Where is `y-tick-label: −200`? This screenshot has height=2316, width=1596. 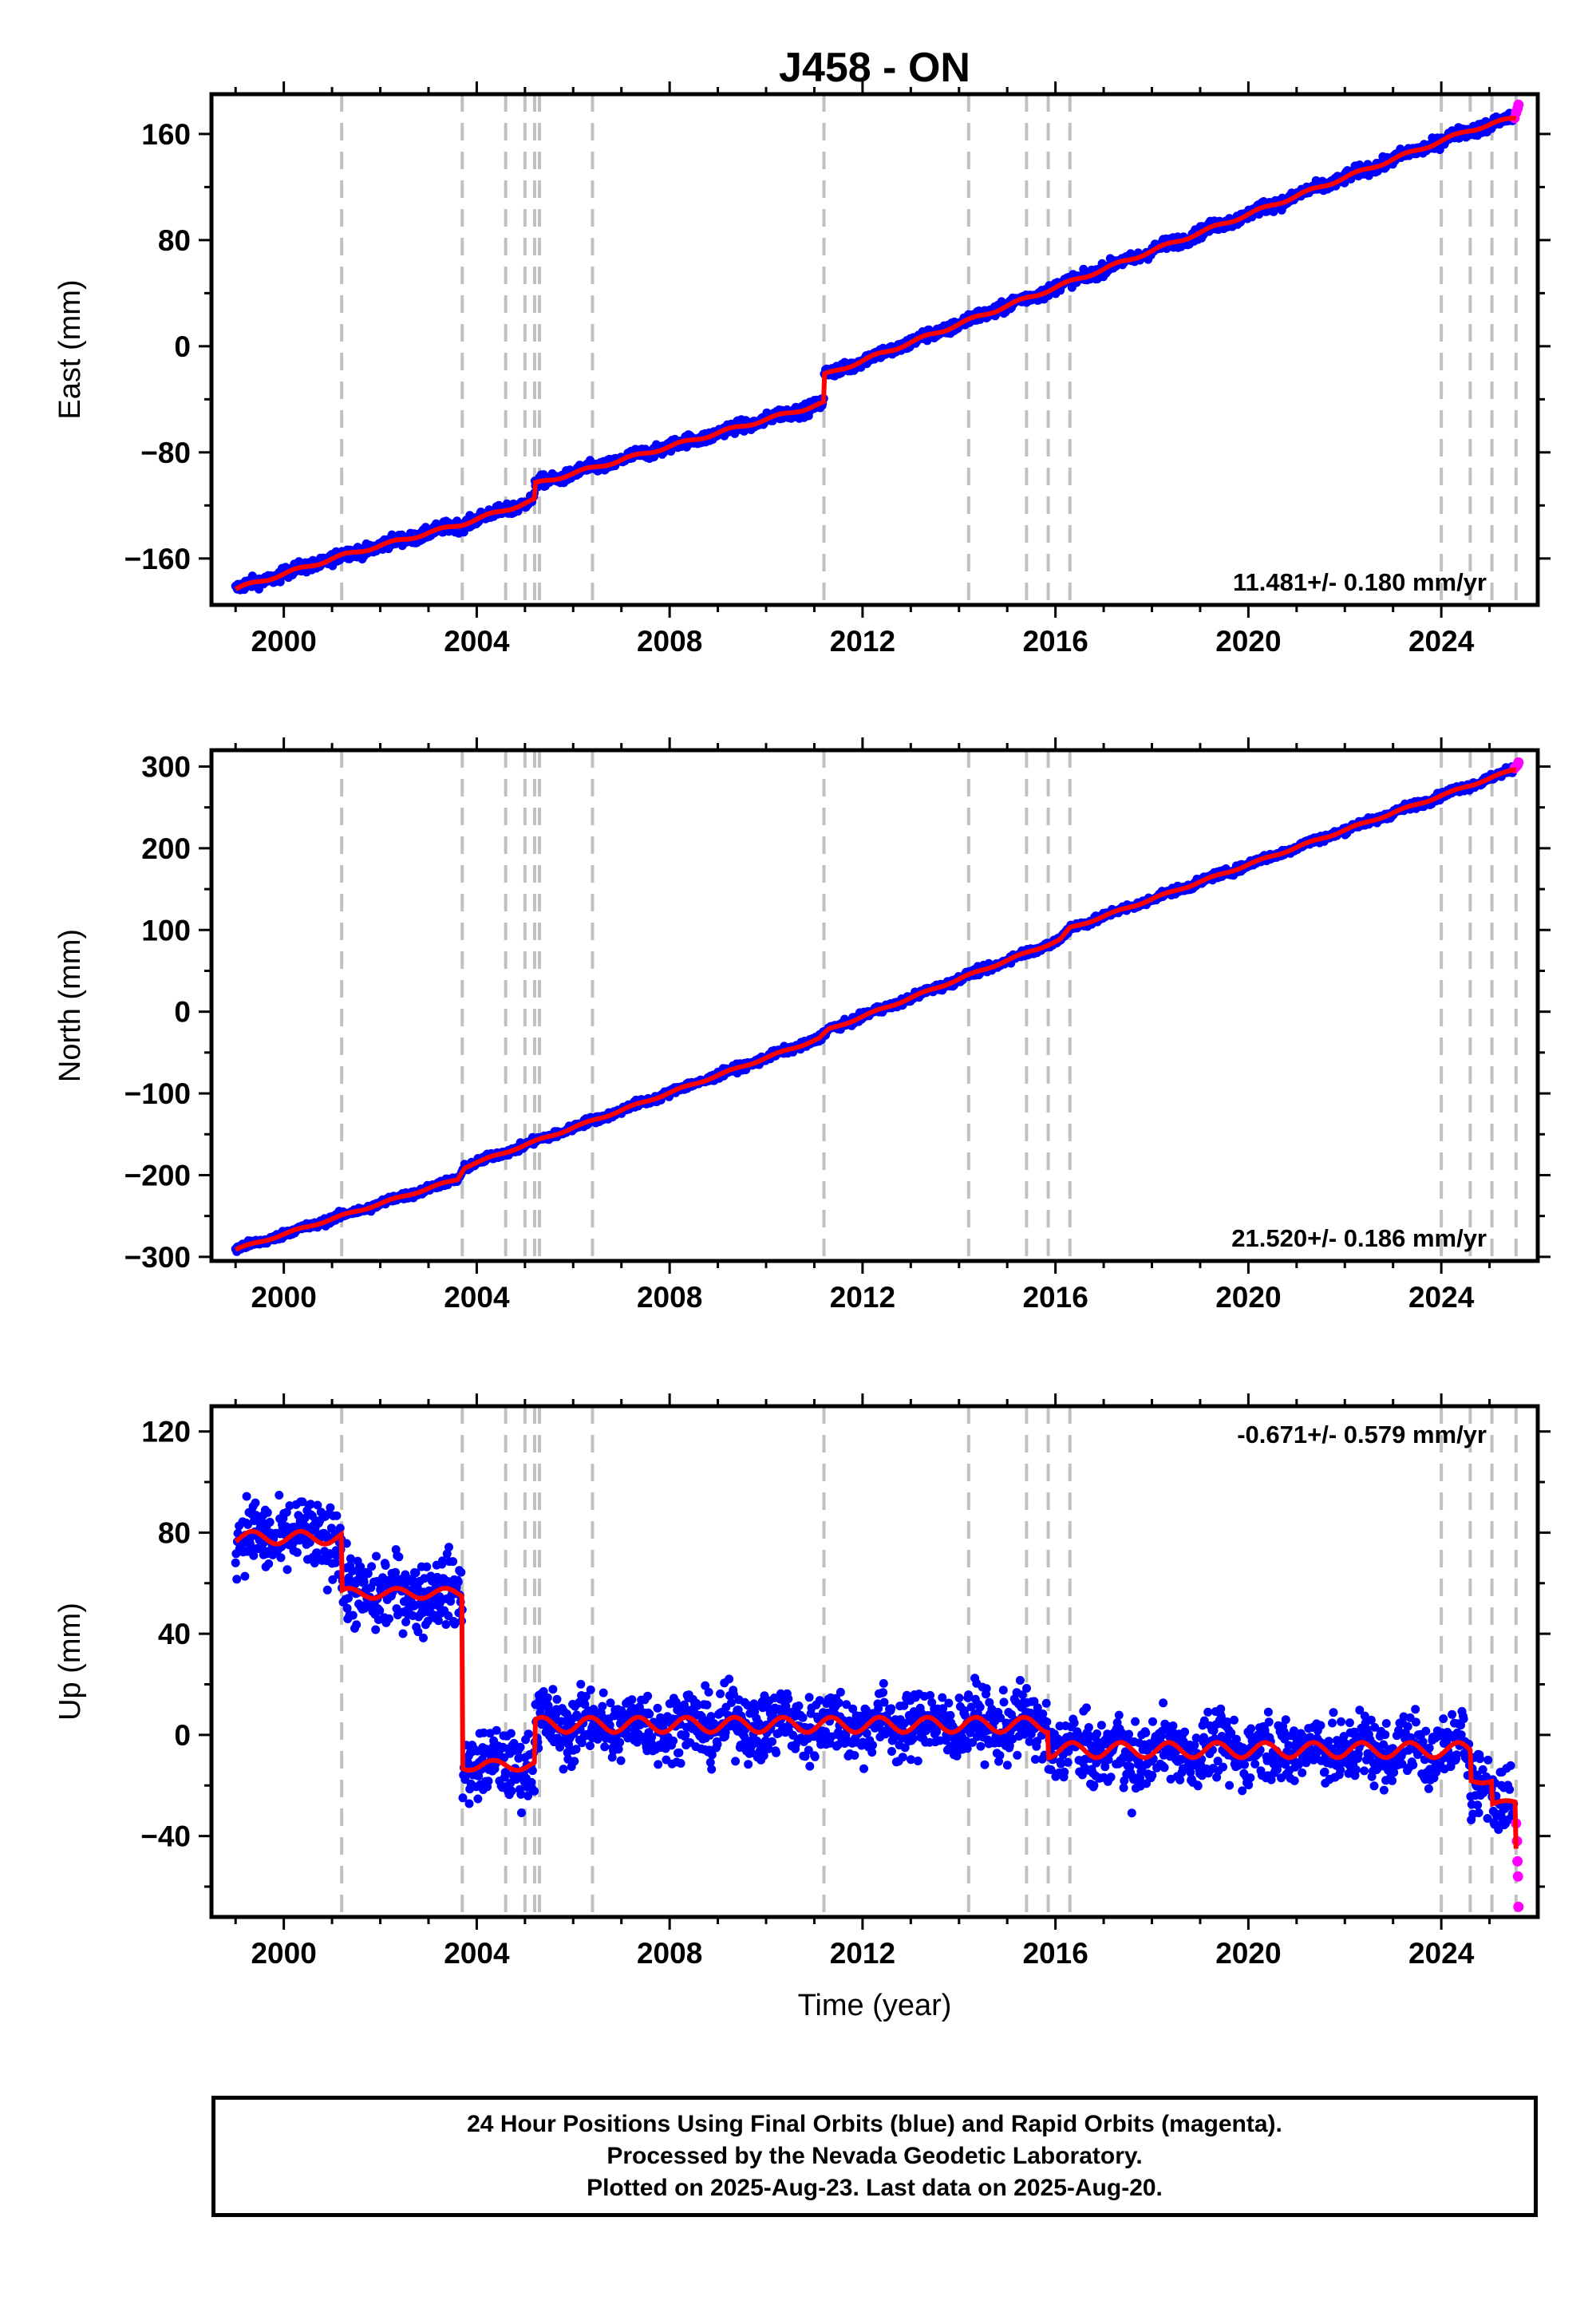 y-tick-label: −200 is located at coordinates (157, 1175).